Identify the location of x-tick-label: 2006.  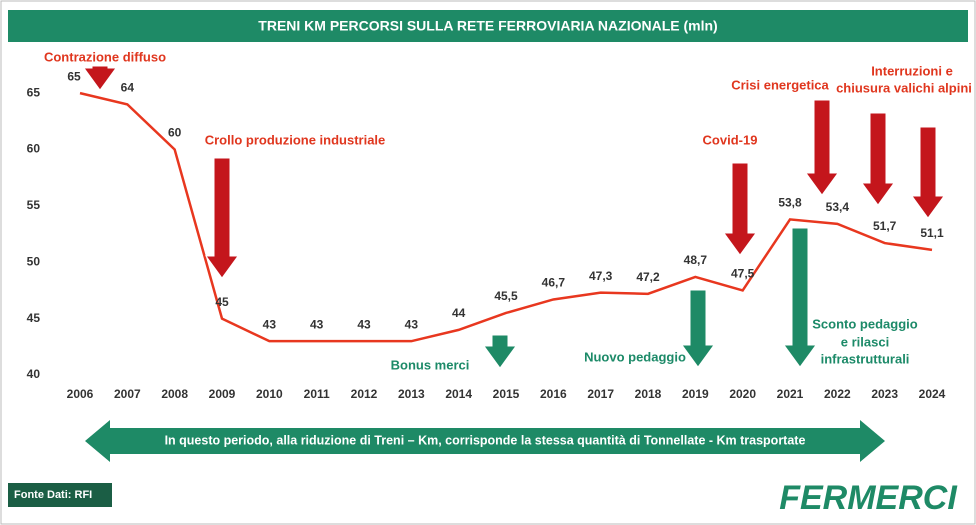
(80, 394).